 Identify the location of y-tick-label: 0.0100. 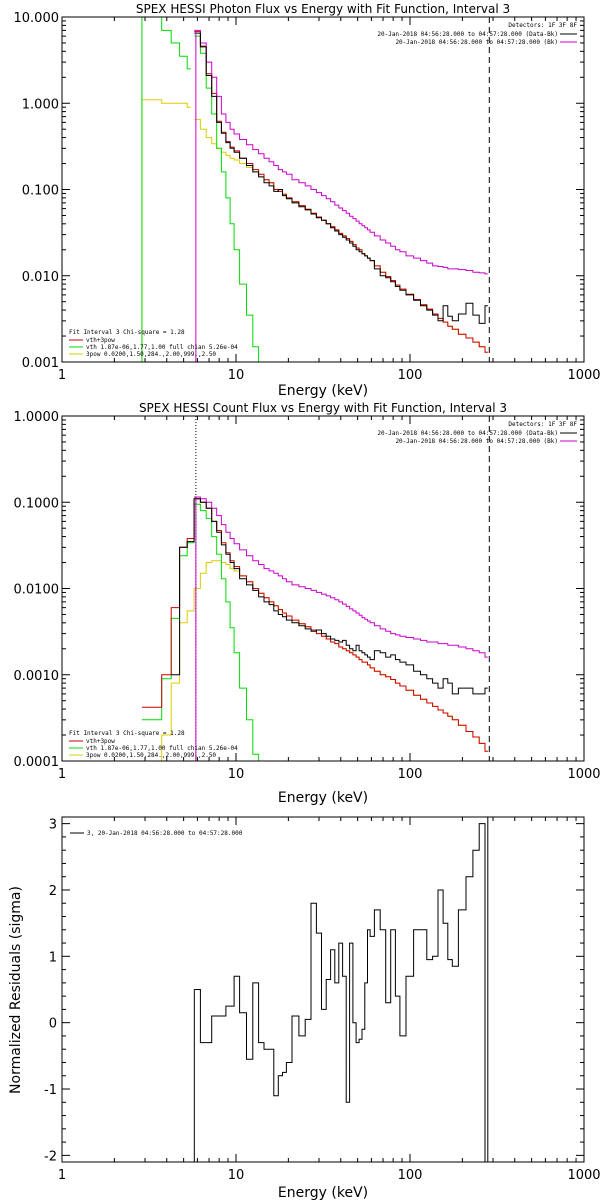
(37, 590).